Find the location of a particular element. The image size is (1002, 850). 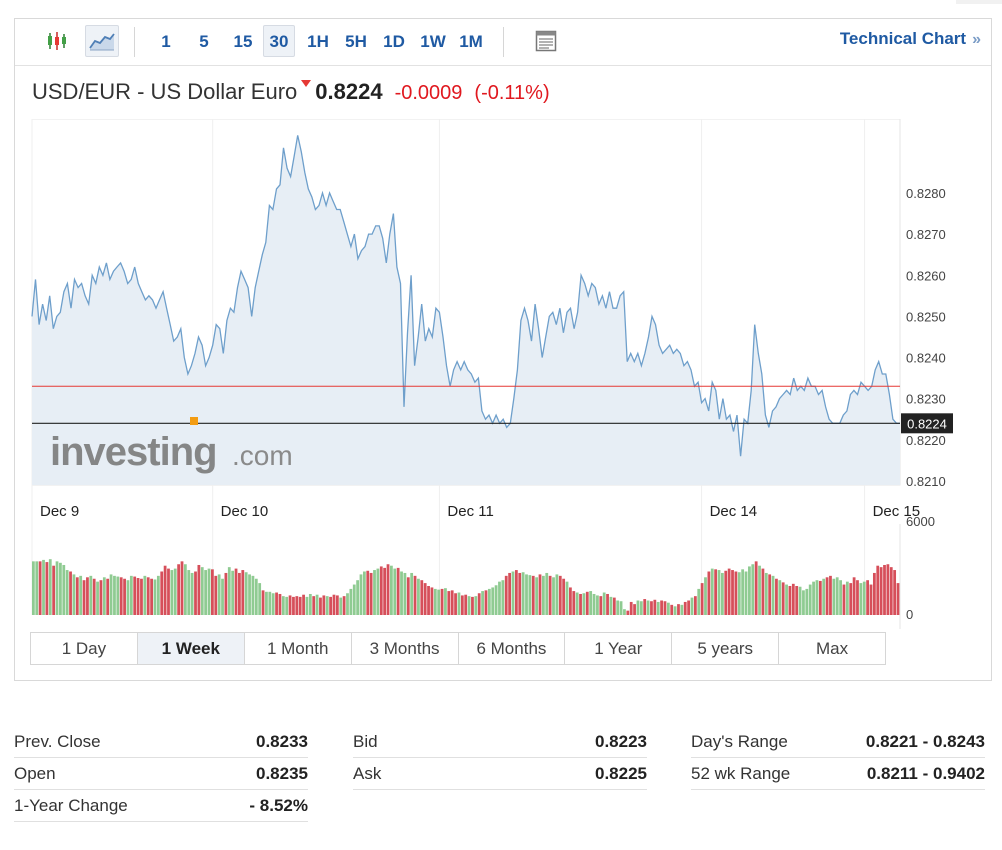

range-6-months: 6 Months is located at coordinates (512, 648).